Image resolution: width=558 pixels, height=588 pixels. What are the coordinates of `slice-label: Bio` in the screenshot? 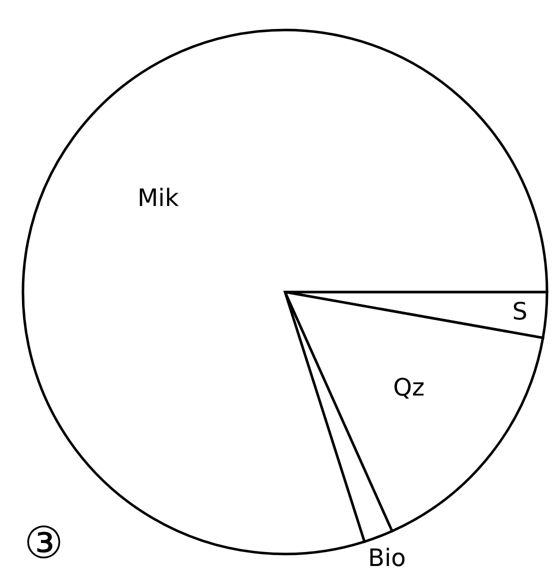 It's located at (387, 558).